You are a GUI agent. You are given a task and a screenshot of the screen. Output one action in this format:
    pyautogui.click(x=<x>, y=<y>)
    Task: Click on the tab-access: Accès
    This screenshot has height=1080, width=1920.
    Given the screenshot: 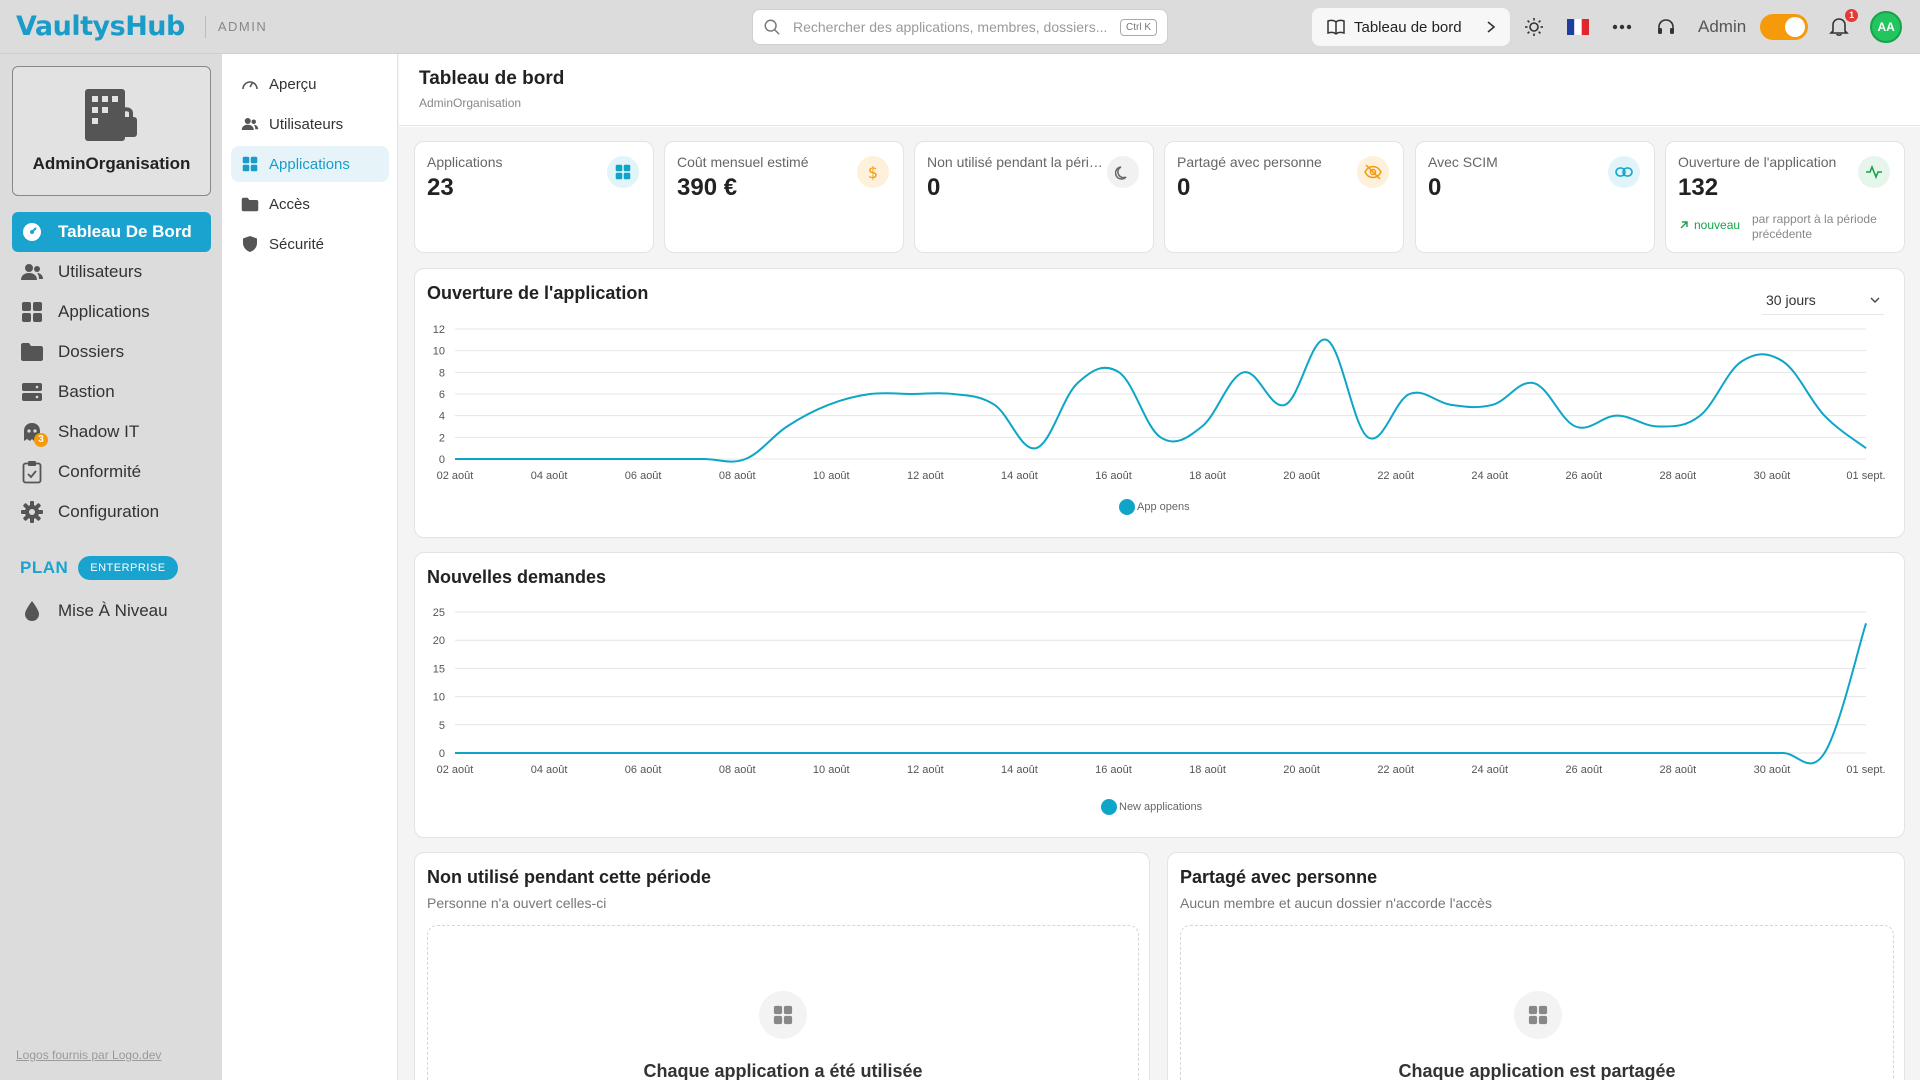 What is the action you would take?
    pyautogui.click(x=310, y=204)
    